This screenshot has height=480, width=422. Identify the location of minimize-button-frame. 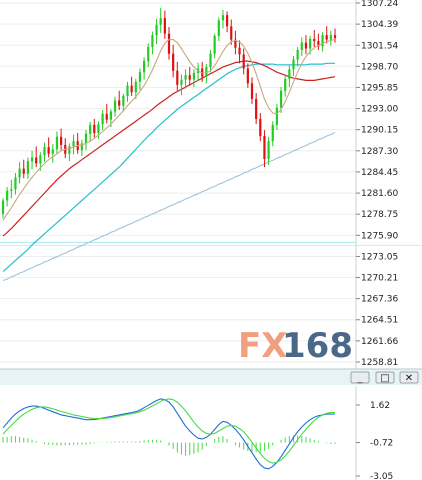
(360, 377).